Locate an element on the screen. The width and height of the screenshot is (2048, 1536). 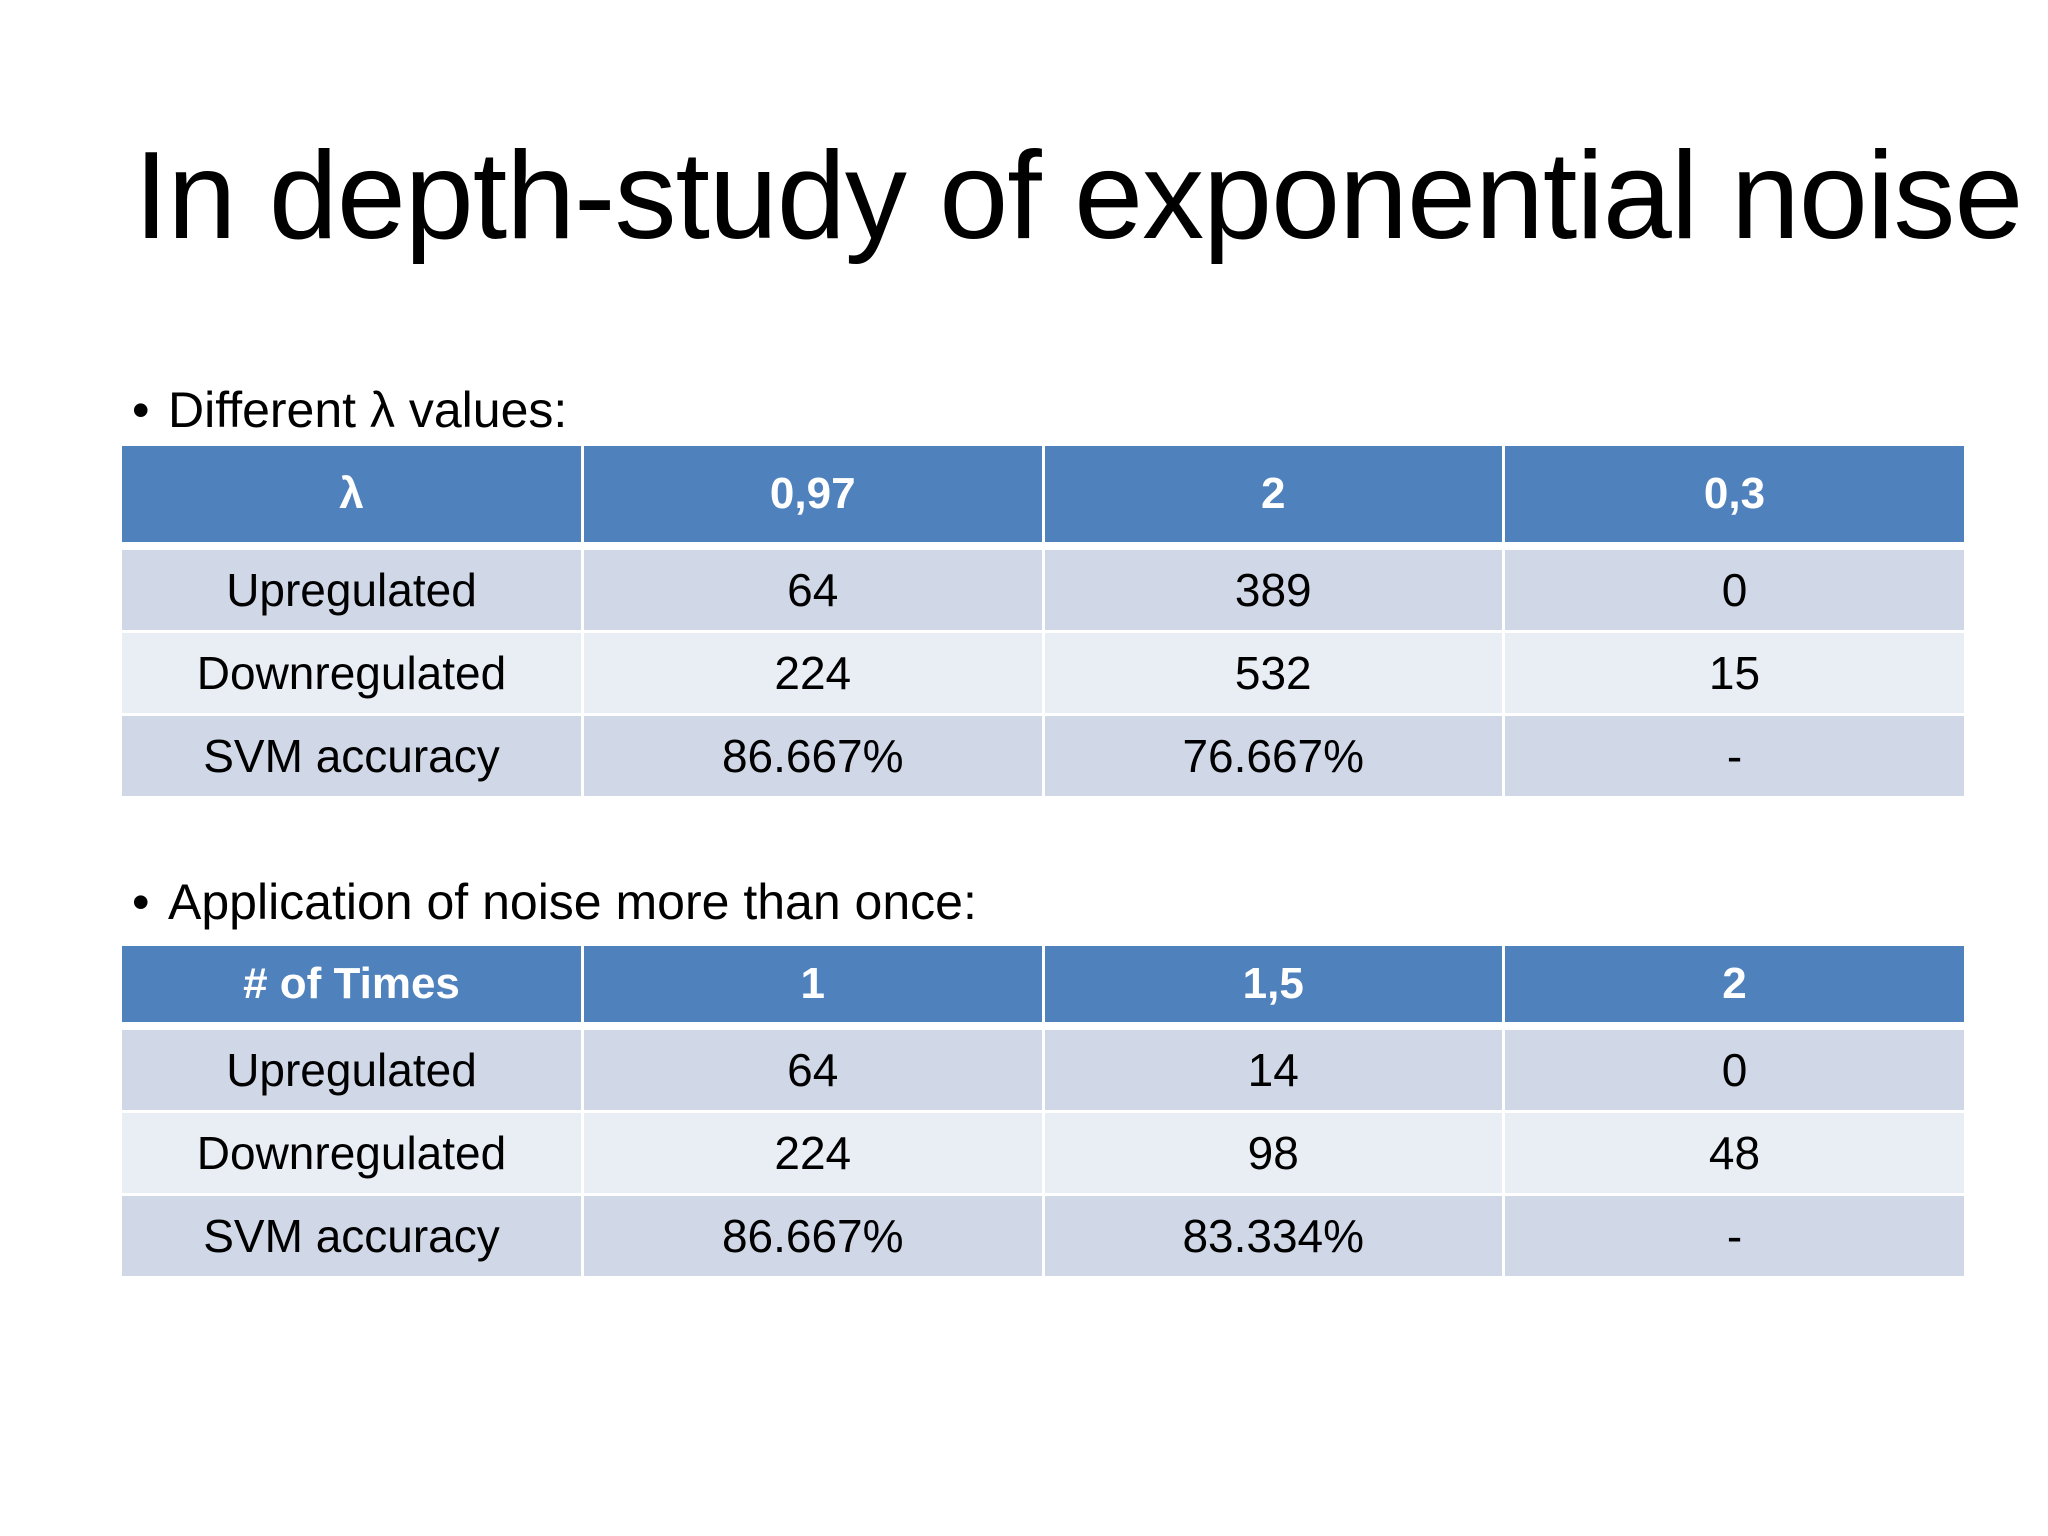
header-cell: 1 is located at coordinates (813, 988).